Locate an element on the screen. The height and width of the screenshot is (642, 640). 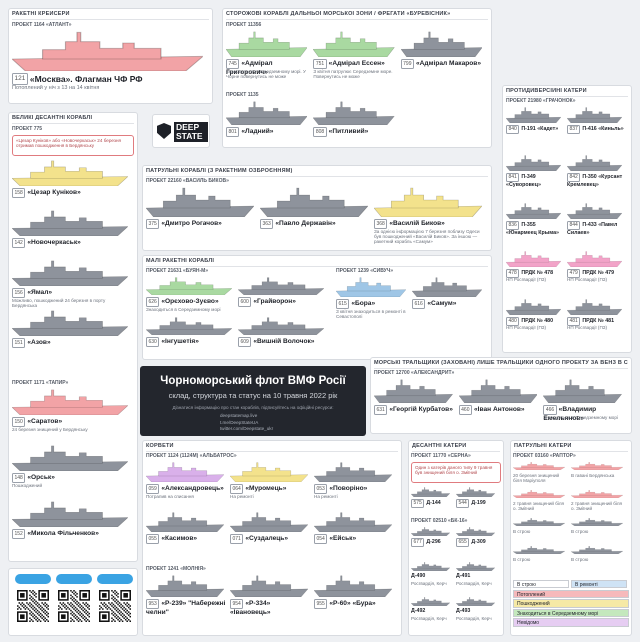
ship-card: Д-492 Росгвардія, Керч is located at coordinates (432, 613).